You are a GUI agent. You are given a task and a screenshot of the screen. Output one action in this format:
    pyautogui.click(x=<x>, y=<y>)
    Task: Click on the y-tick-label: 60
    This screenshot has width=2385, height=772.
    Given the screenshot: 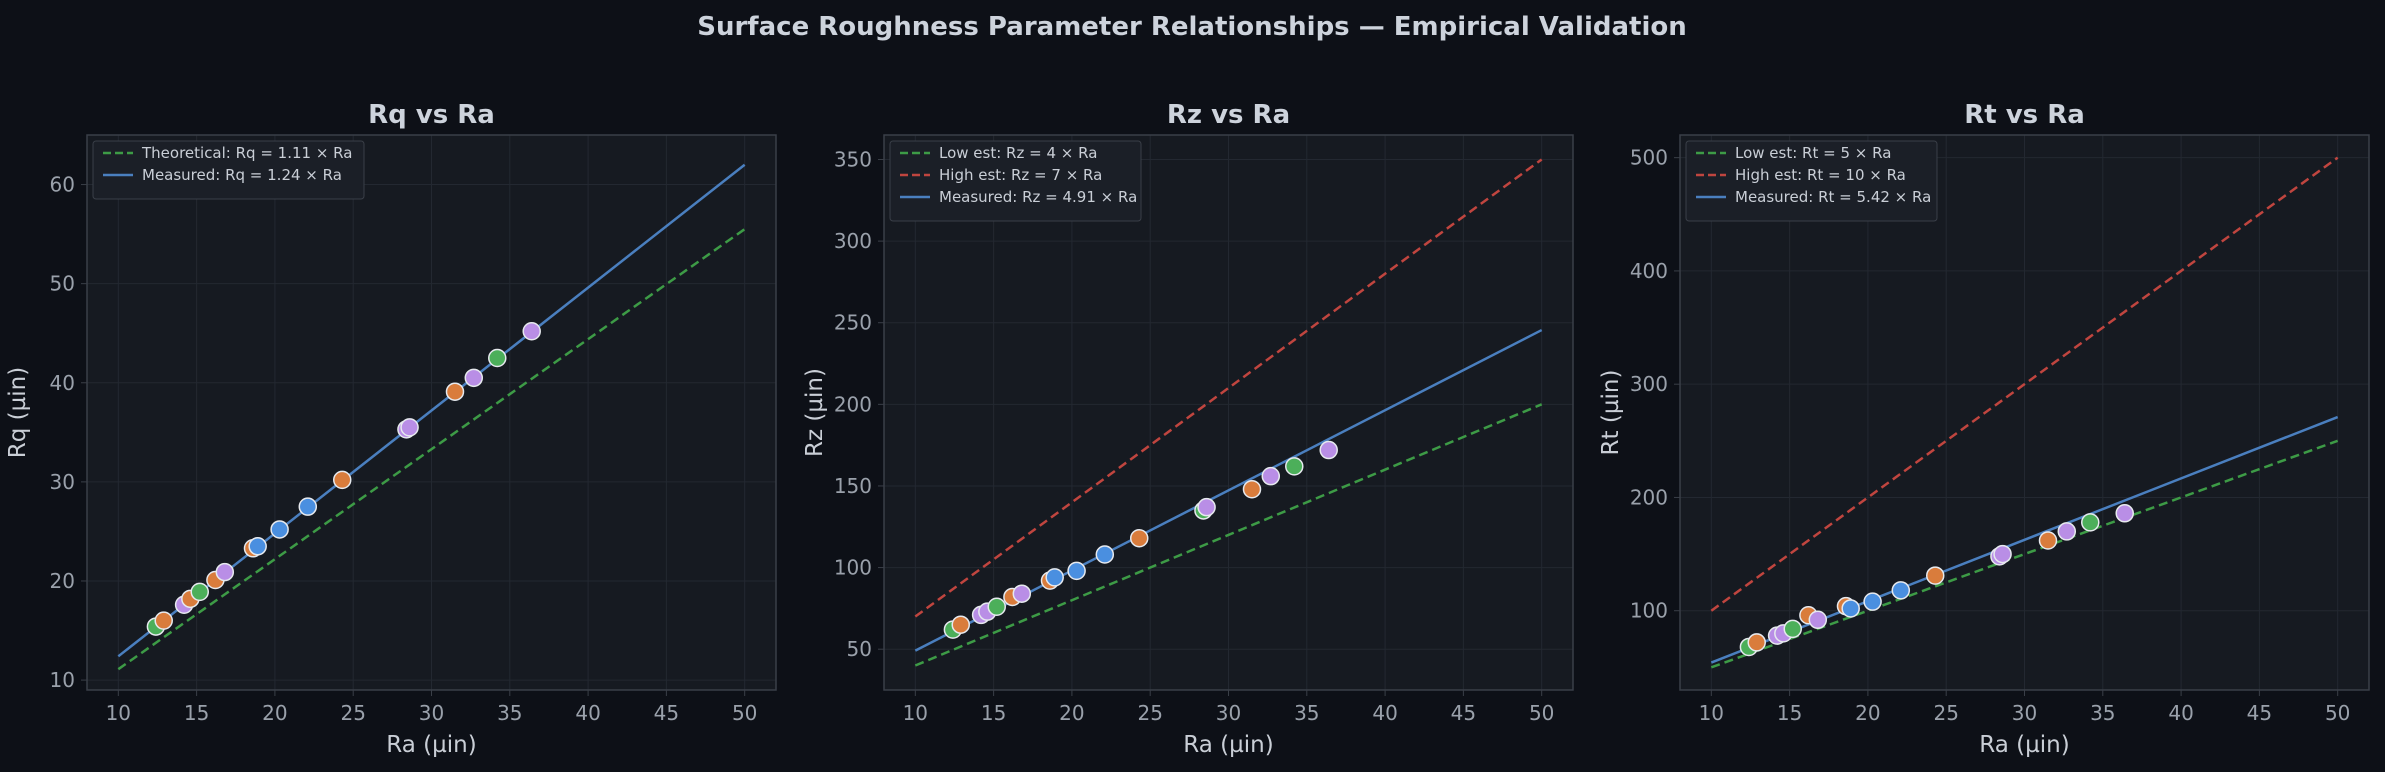 What is the action you would take?
    pyautogui.click(x=62, y=185)
    